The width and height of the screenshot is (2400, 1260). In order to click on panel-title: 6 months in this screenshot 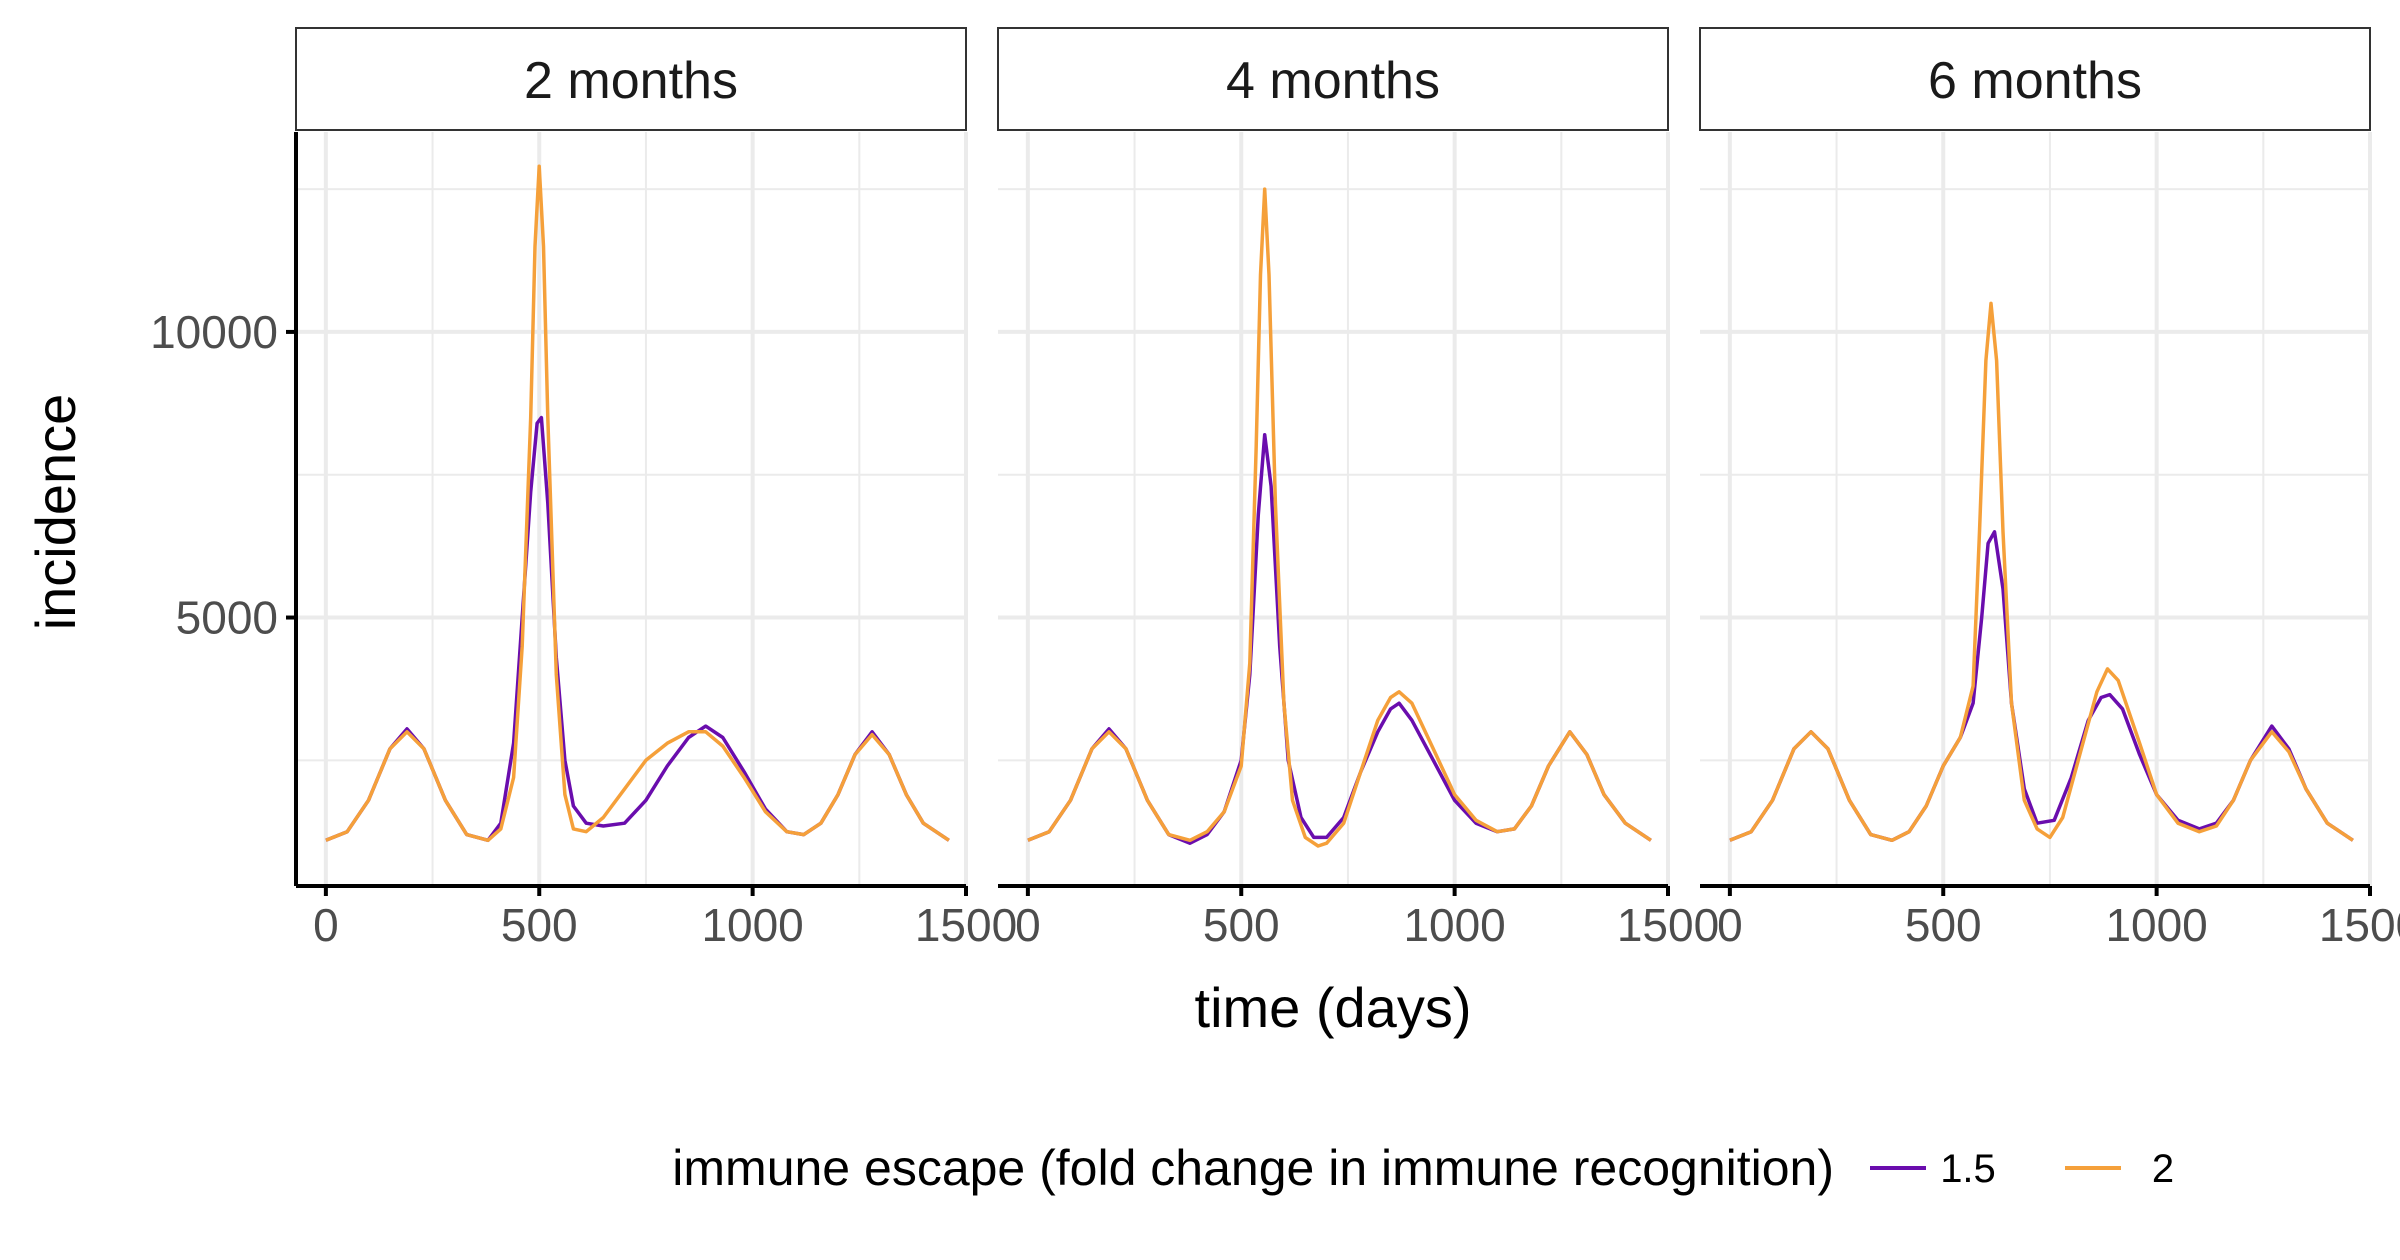, I will do `click(2035, 81)`.